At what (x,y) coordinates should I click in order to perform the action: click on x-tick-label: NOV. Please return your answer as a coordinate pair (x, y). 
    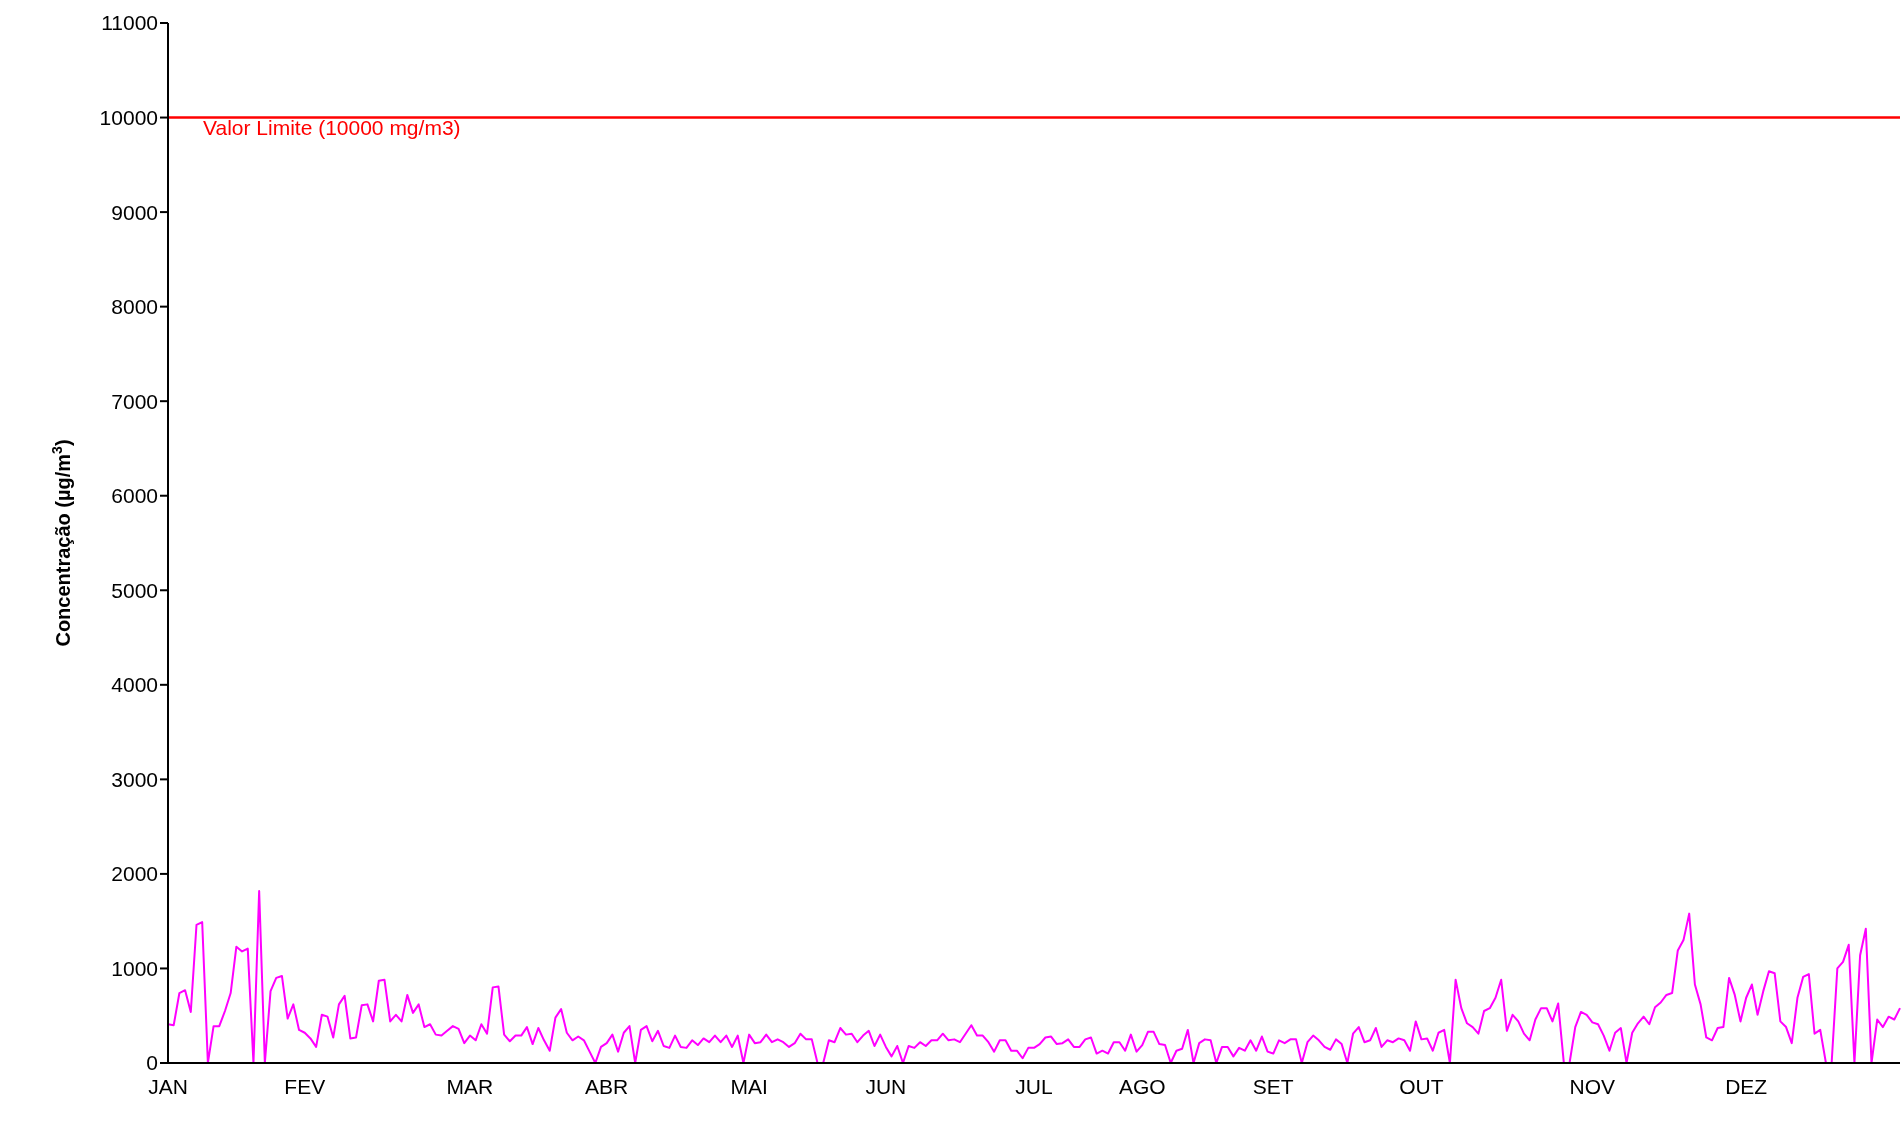
    Looking at the image, I should click on (1592, 1086).